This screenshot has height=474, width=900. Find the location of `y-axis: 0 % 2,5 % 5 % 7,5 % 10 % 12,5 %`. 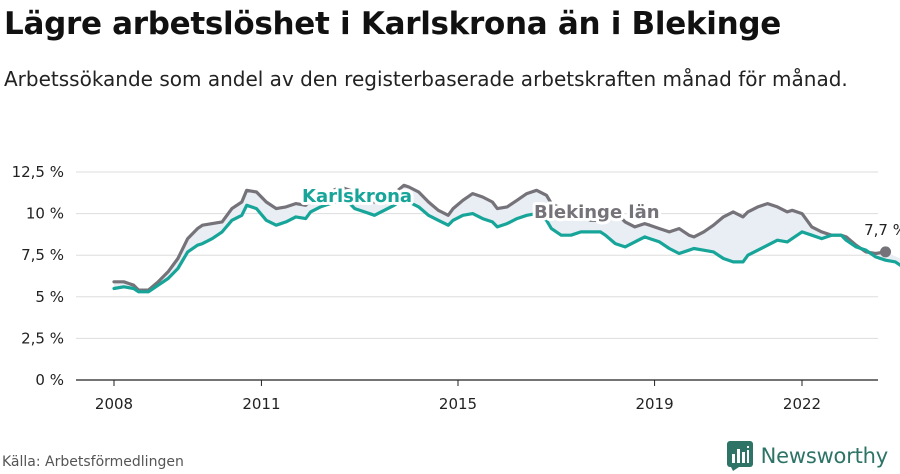

y-axis: 0 % 2,5 % 5 % 7,5 % 10 % 12,5 % is located at coordinates (38, 276).